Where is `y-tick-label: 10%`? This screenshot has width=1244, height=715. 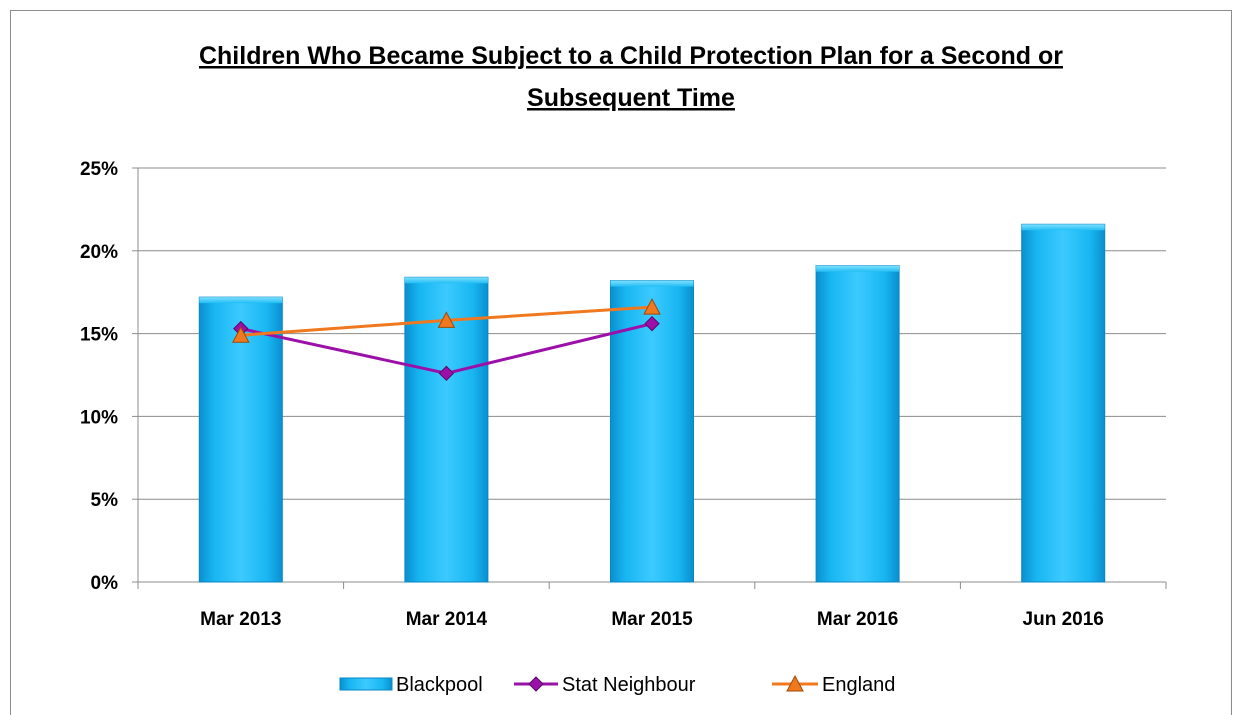 y-tick-label: 10% is located at coordinates (99, 417).